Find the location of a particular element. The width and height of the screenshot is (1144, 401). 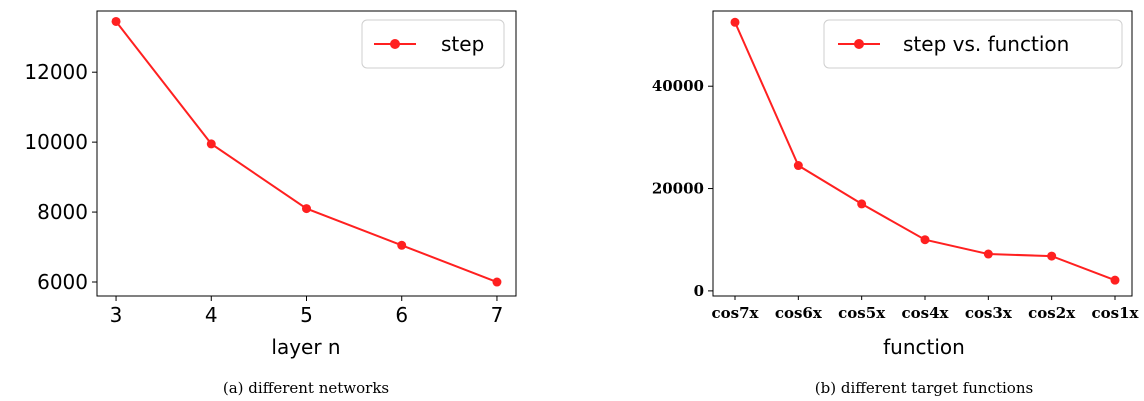

chart-a-ytick-label: 8000 is located at coordinates (62, 212).